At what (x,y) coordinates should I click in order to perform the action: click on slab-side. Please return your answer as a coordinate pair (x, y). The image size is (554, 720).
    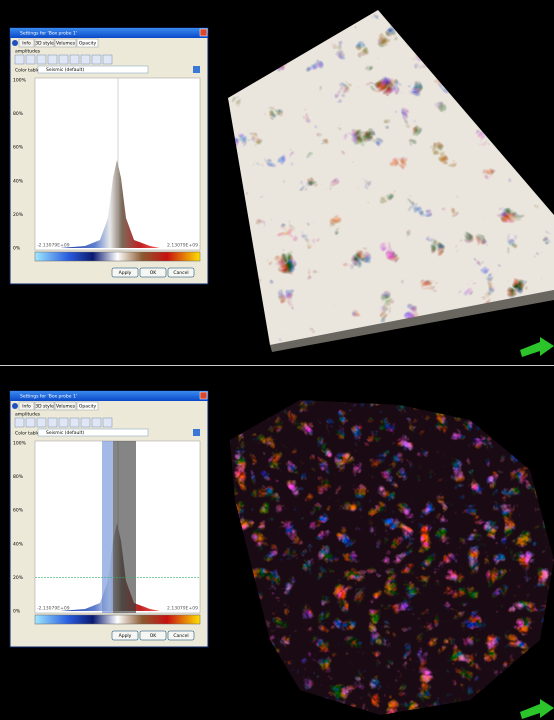
    Looking at the image, I should click on (412, 321).